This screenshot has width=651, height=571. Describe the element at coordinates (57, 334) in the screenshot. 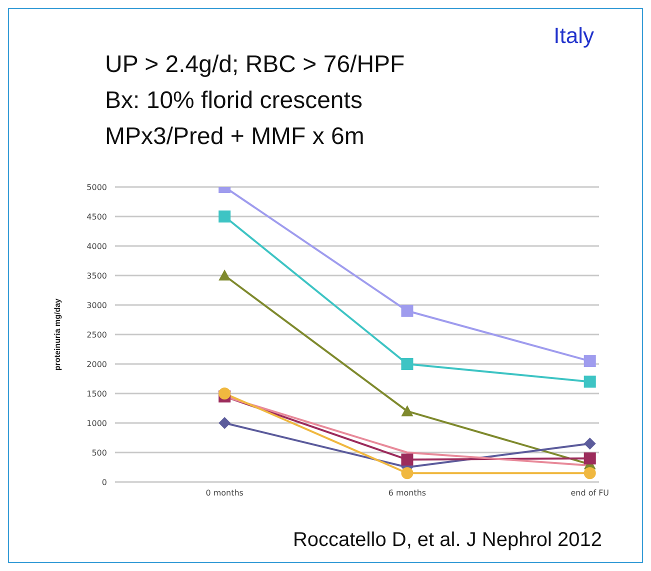

I see `y-axis-title: proteinuria mg/day` at that location.